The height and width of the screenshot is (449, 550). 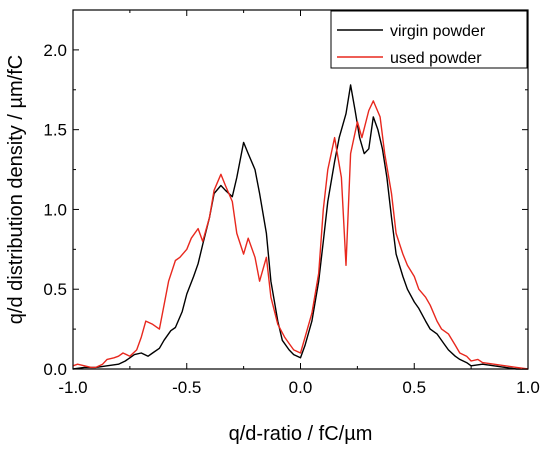 I want to click on y-tick-label: 0.0, so click(x=55, y=369).